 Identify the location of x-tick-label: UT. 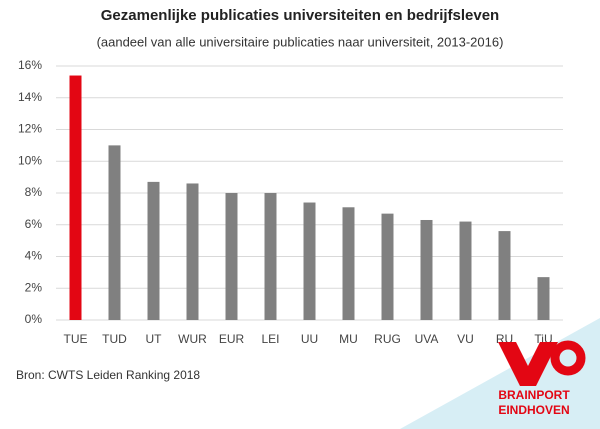
(154, 339).